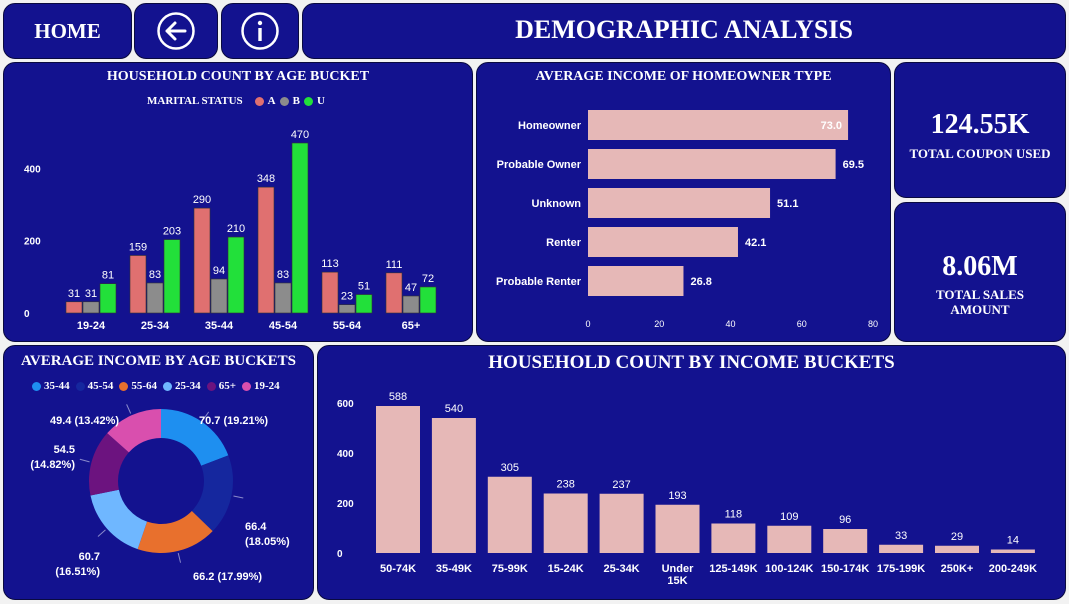  I want to click on income-y-tick-label: 0, so click(340, 554).